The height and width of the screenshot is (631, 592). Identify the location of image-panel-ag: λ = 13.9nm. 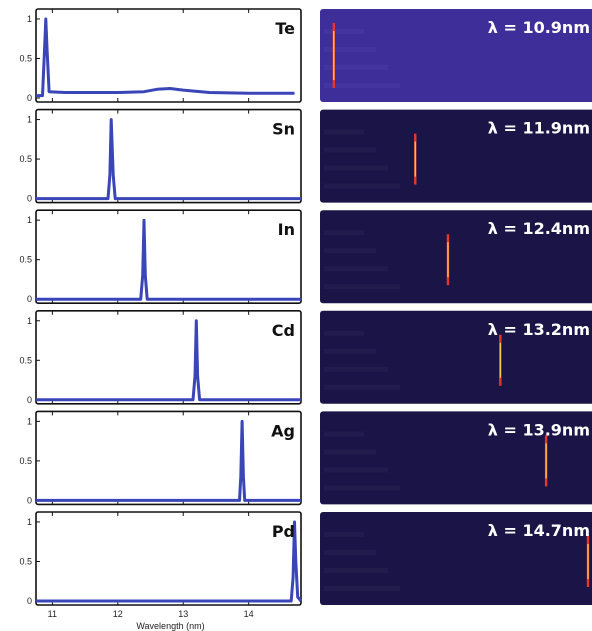
(456, 458).